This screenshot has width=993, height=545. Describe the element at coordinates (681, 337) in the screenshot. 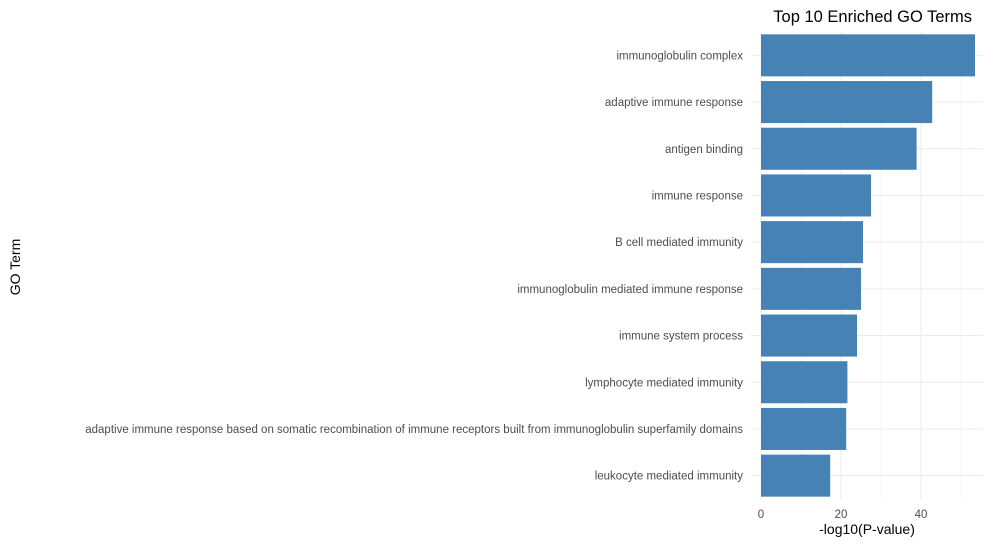

I see `category-label: immune system process` at that location.